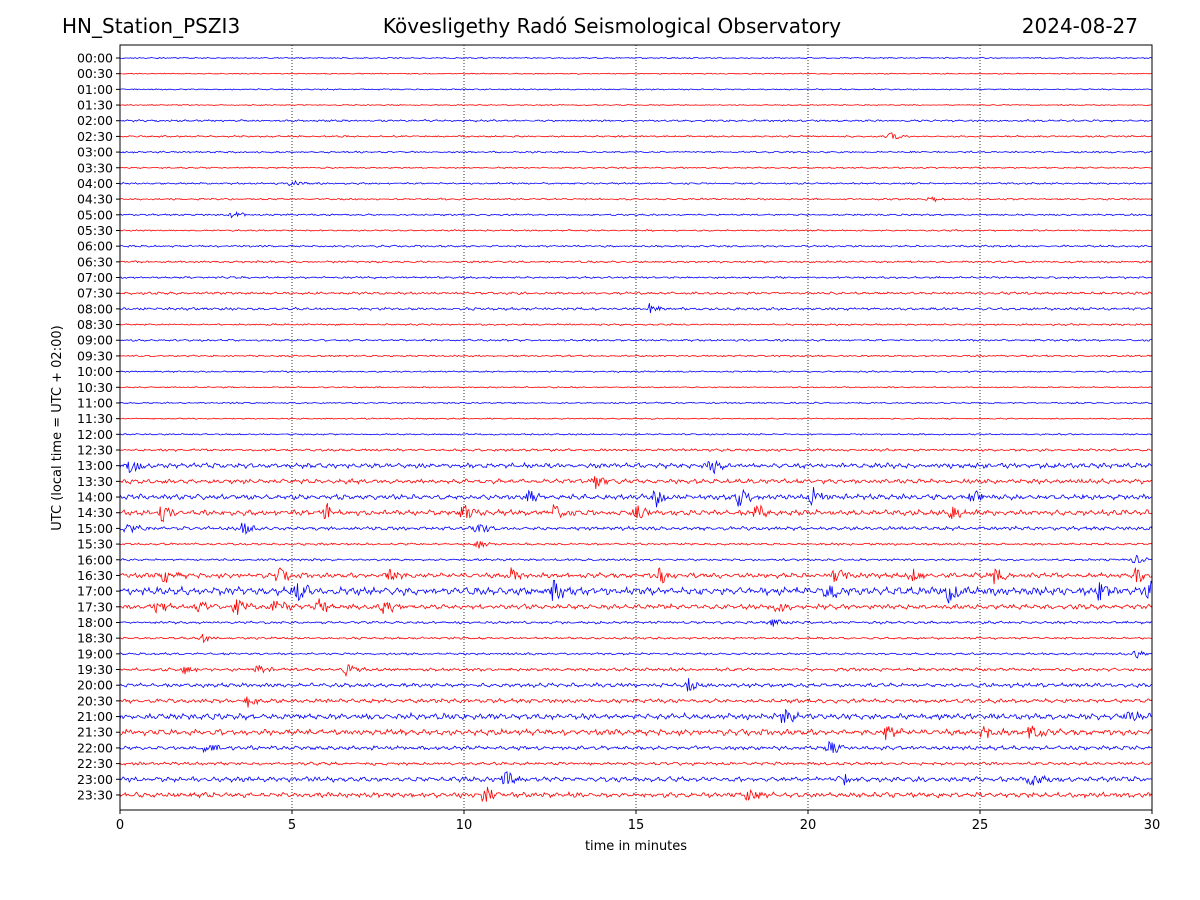  I want to click on y-tick-label: 17:00, so click(95, 591).